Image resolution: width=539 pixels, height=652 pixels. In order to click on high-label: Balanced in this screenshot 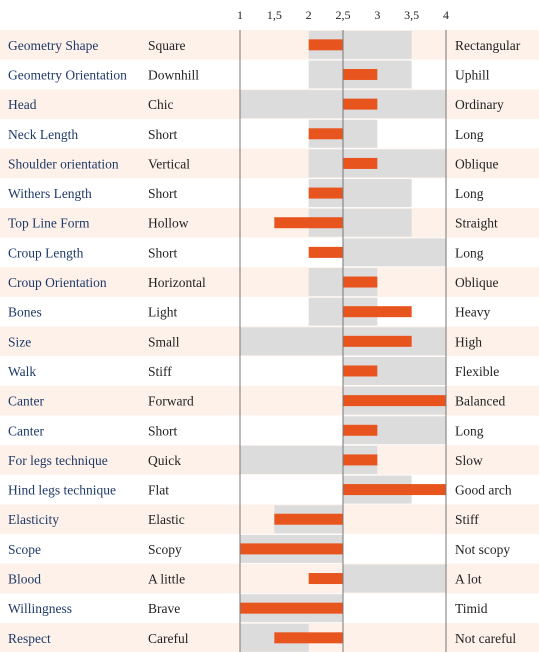, I will do `click(480, 401)`.